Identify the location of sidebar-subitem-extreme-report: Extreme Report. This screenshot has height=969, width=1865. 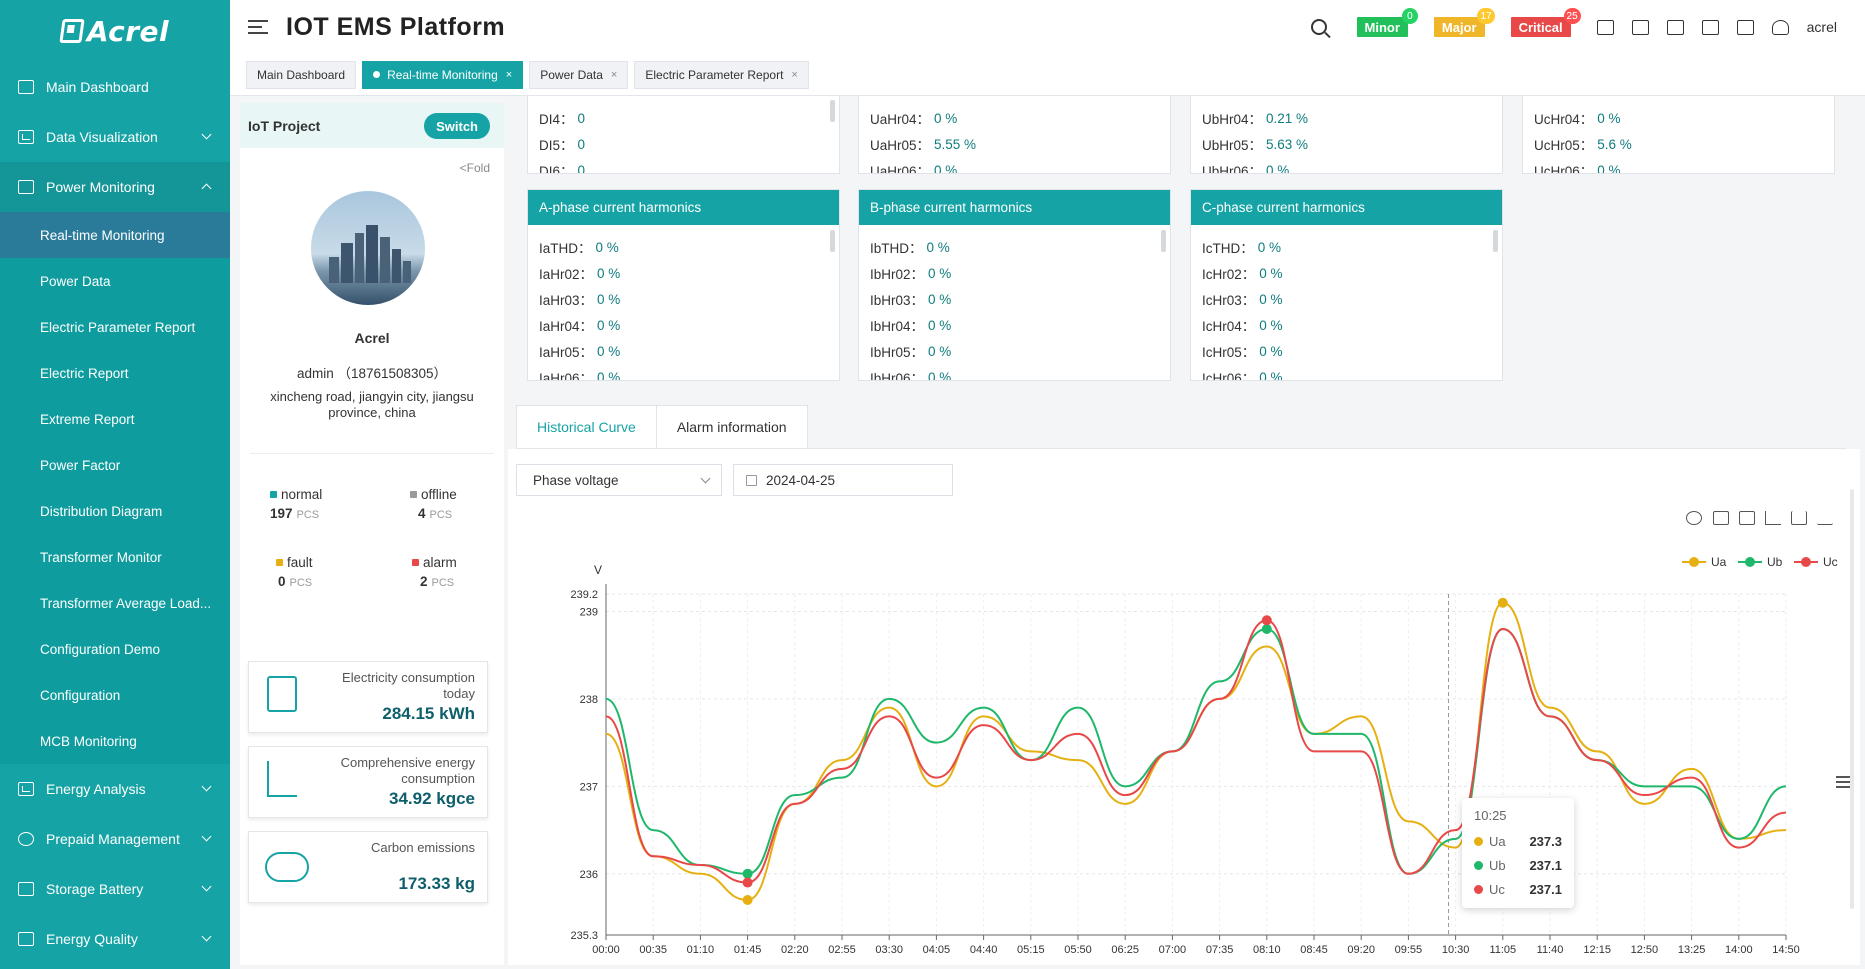
(87, 419).